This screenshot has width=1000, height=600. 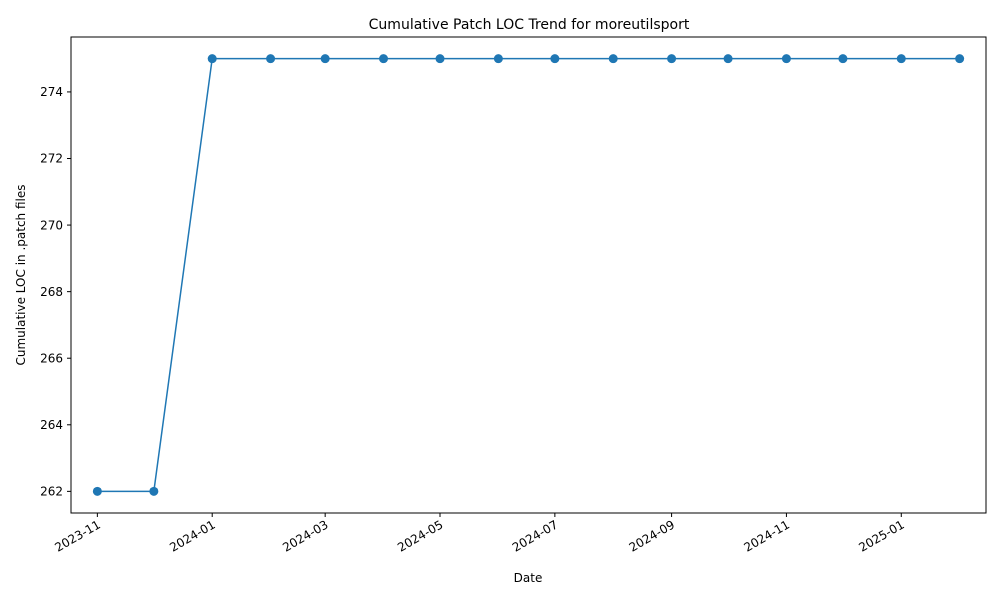 I want to click on y-tick-label: 274, so click(x=51, y=92).